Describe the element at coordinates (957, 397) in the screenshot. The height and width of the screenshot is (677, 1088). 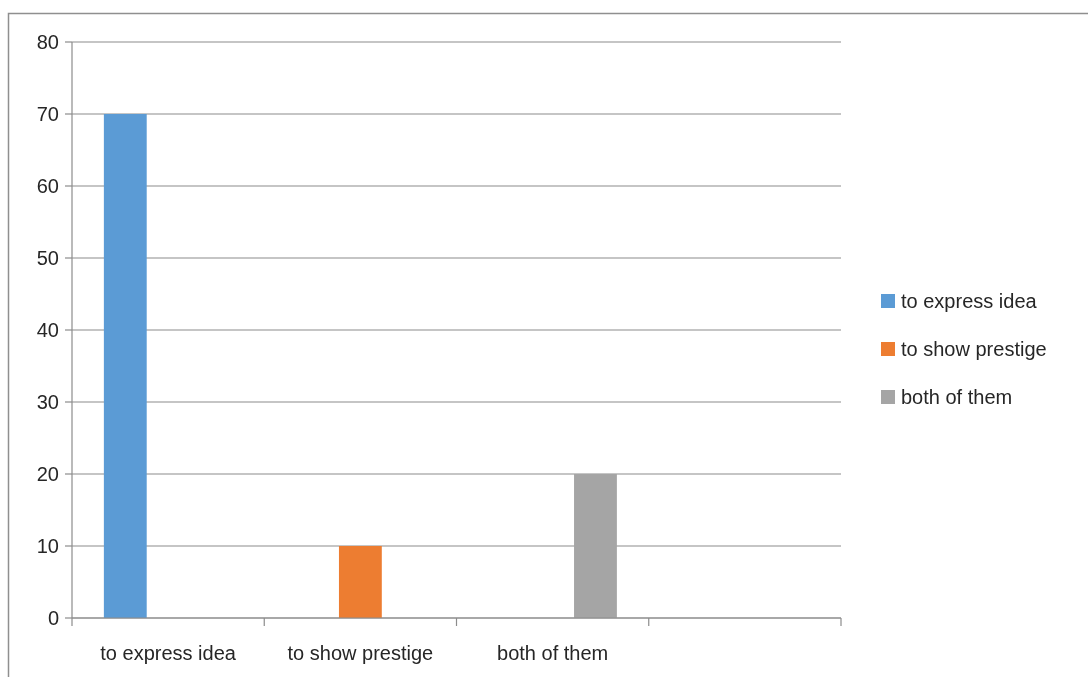
I see `legend-label: both of them` at that location.